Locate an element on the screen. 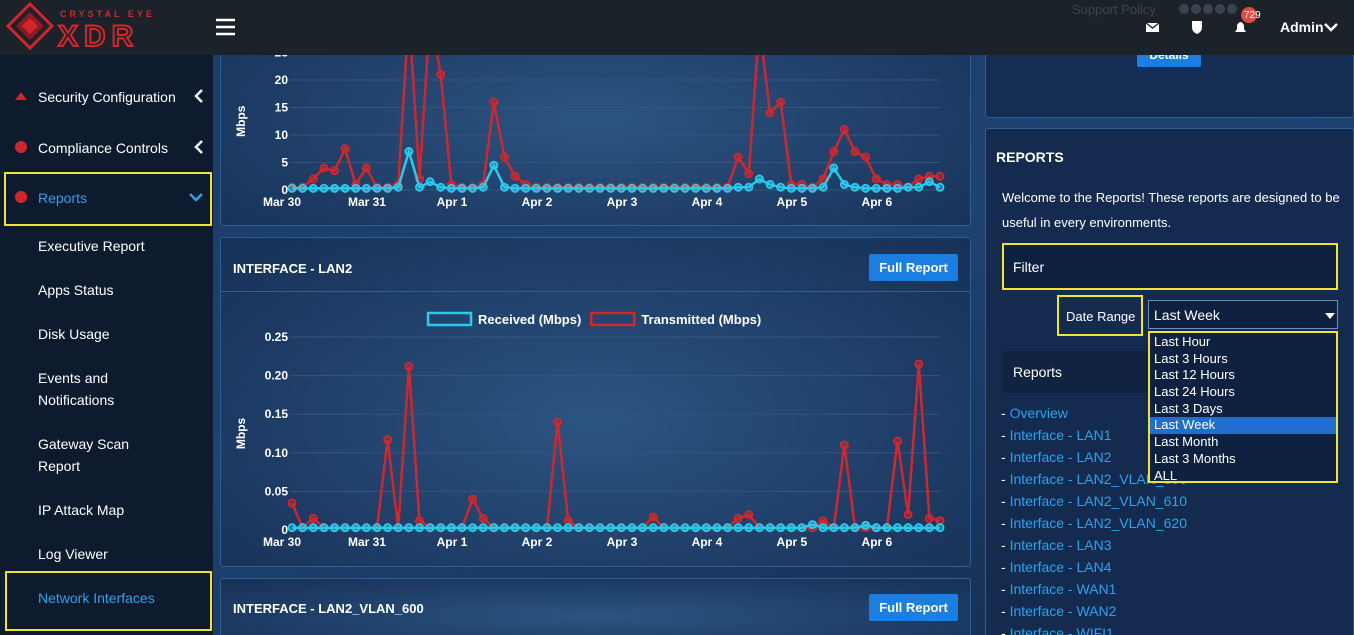  menu-item: Compliance Controls is located at coordinates (103, 148).